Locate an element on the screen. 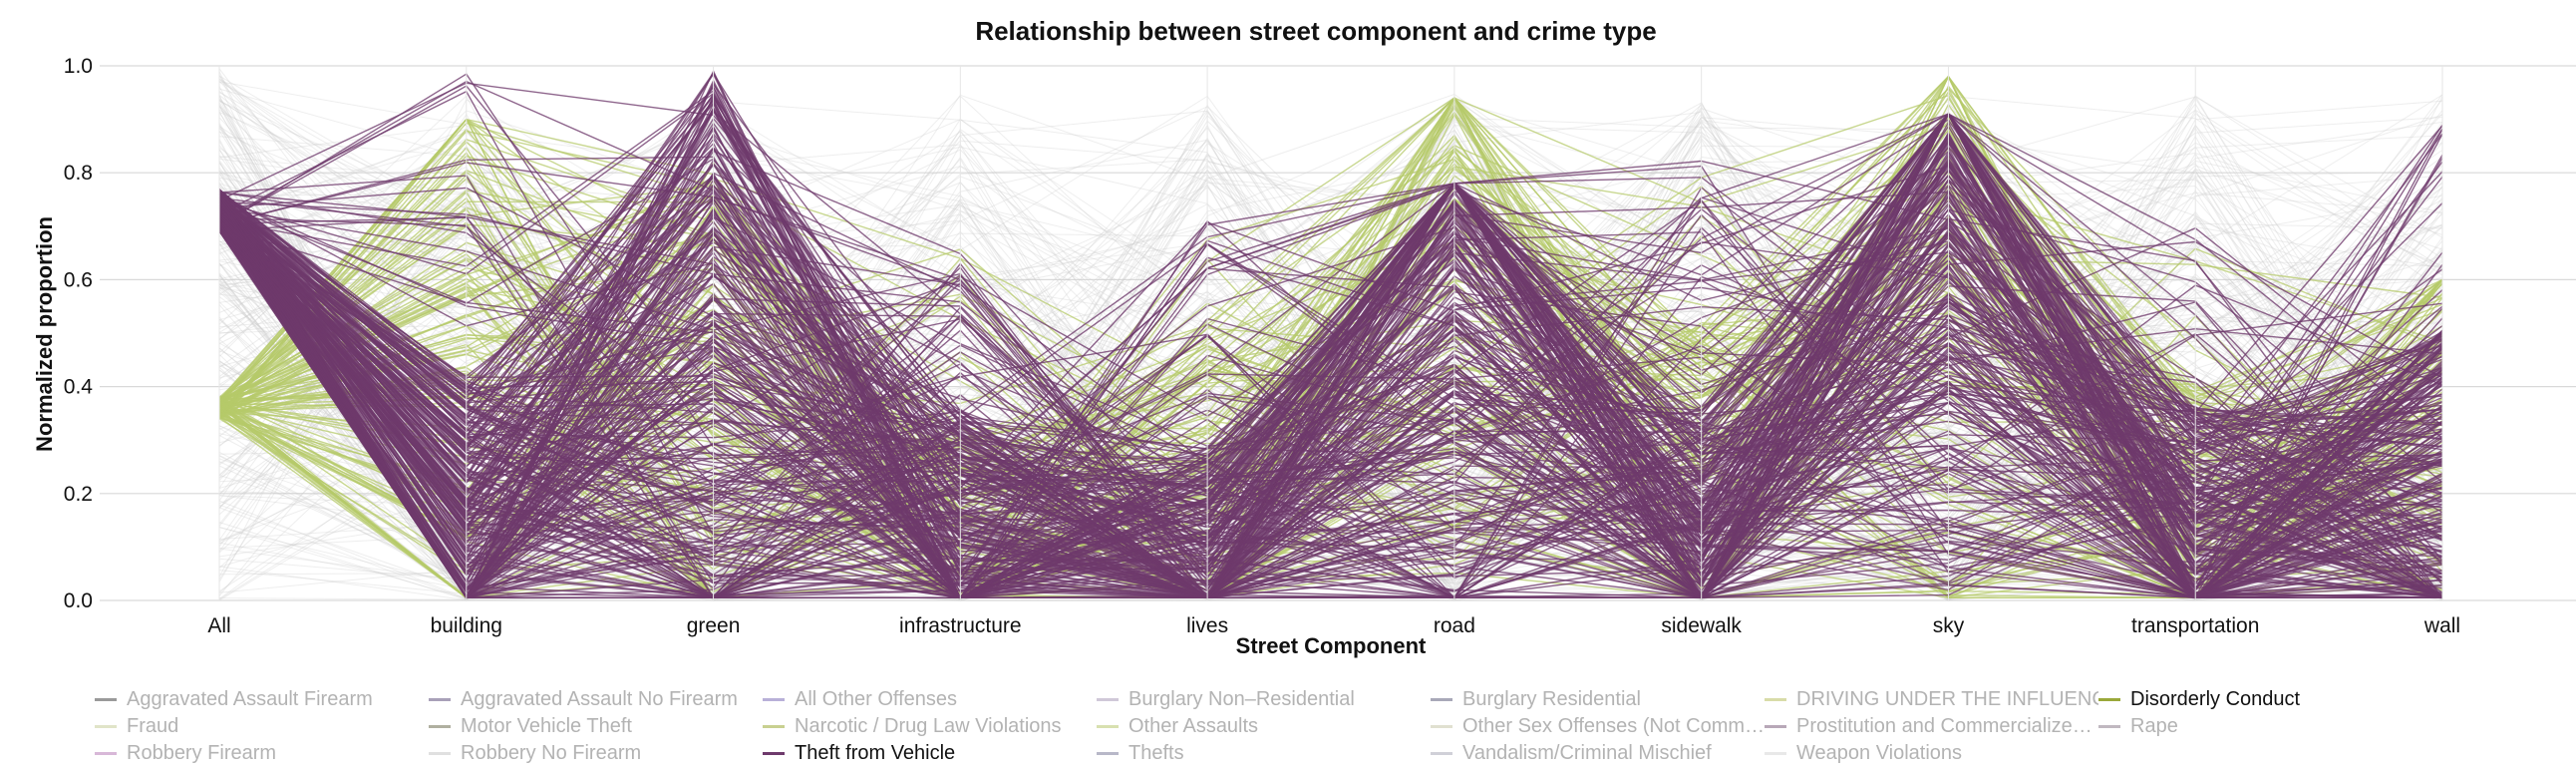 The width and height of the screenshot is (2576, 774). legend-item: Burglary Non–Residential is located at coordinates (1264, 699).